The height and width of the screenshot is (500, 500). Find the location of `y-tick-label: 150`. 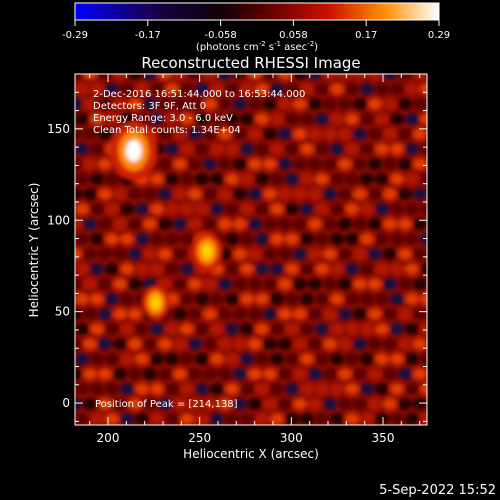

y-tick-label: 150 is located at coordinates (58, 129).